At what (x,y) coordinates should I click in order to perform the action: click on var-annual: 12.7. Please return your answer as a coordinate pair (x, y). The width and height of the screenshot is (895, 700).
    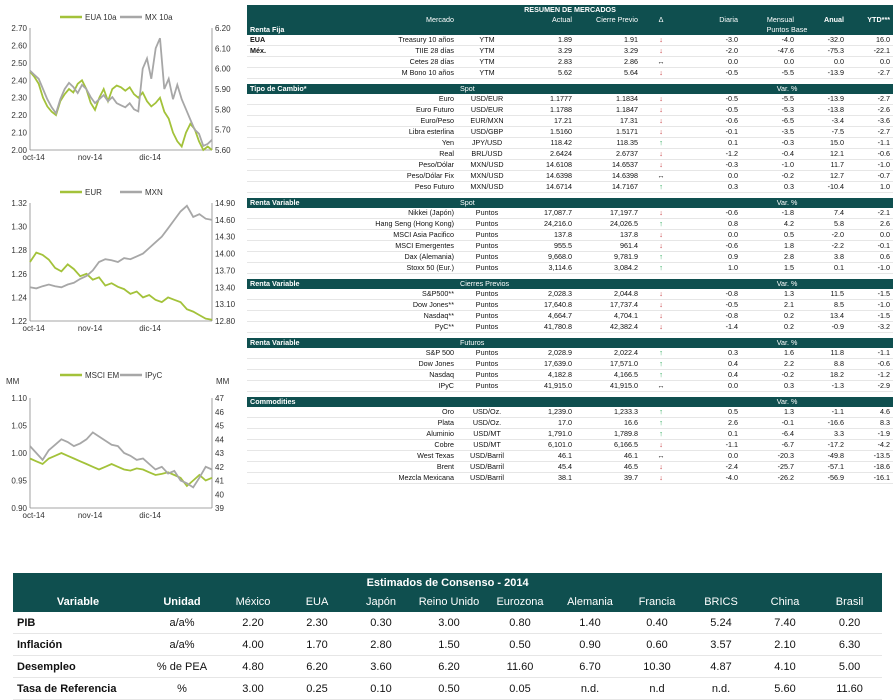
    Looking at the image, I should click on (822, 176).